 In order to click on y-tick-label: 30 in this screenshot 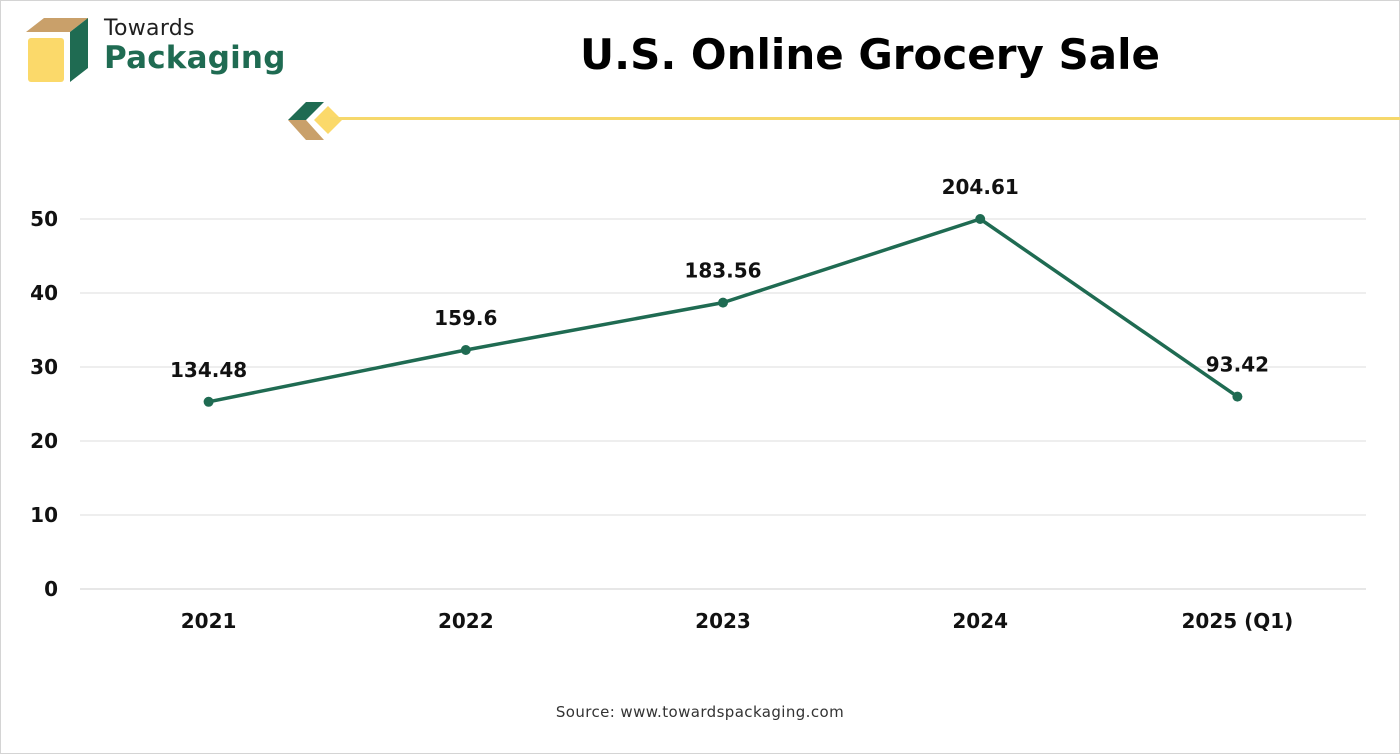, I will do `click(44, 367)`.